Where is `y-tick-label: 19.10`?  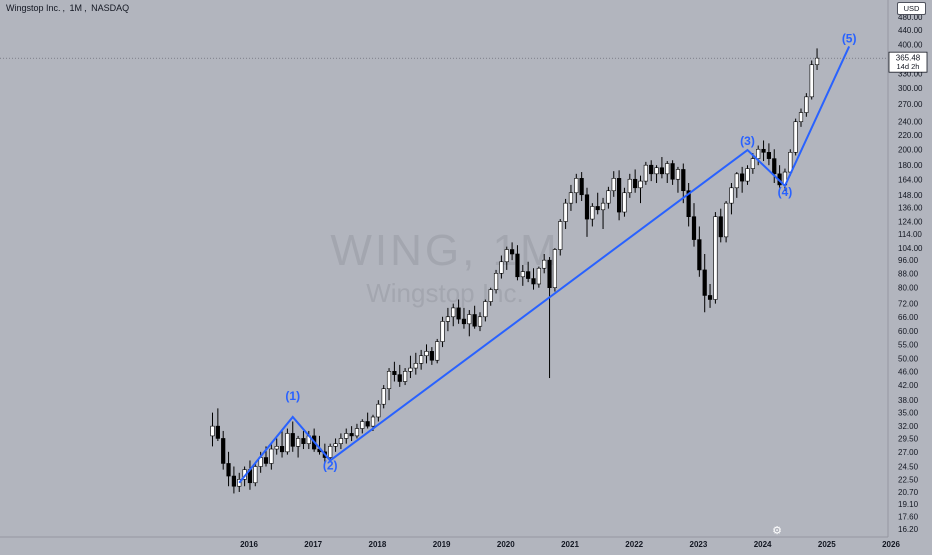
y-tick-label: 19.10 is located at coordinates (908, 504).